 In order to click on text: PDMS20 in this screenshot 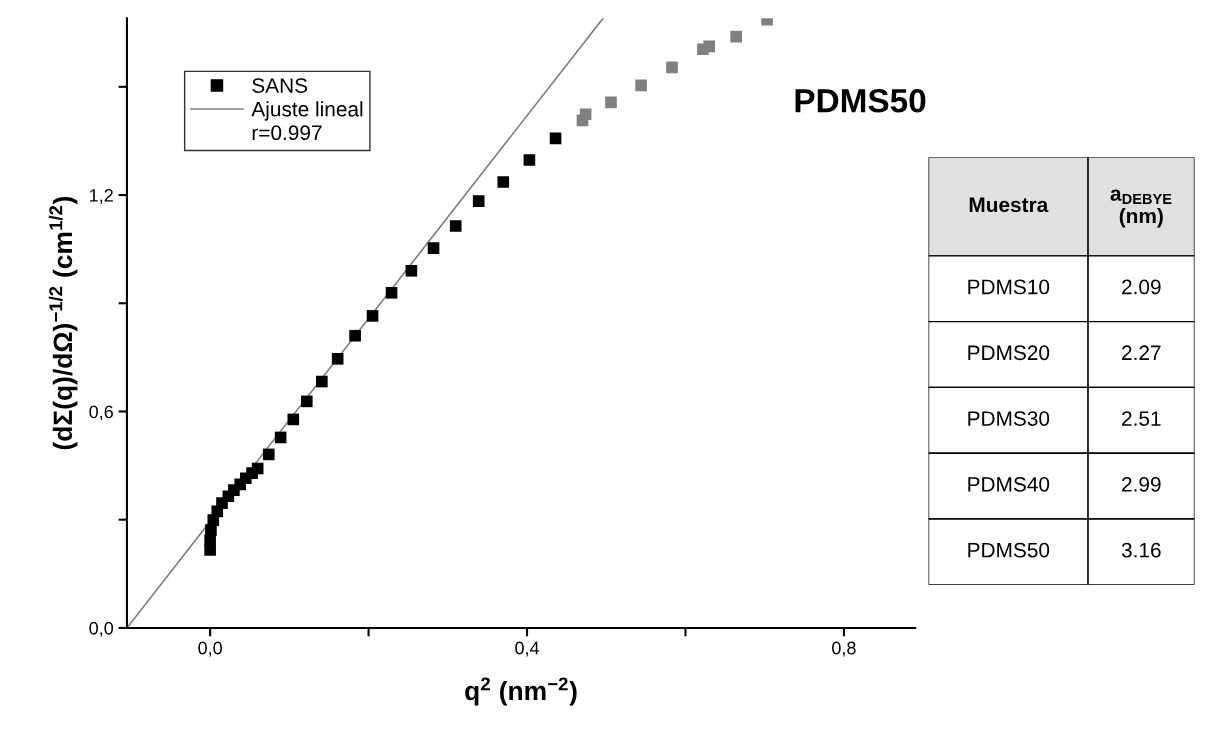, I will do `click(1009, 353)`.